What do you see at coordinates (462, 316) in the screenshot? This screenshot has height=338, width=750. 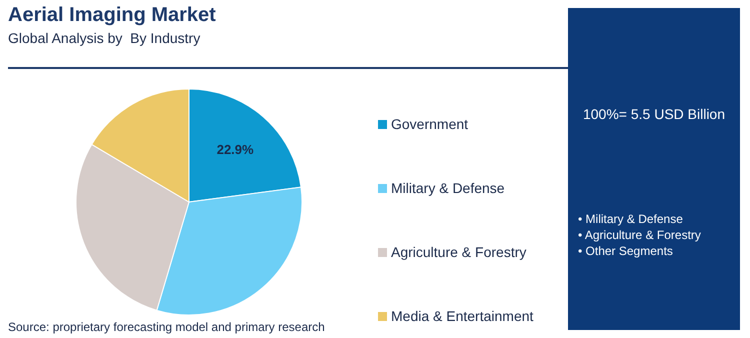 I see `legend-label: Media & Entertainment` at bounding box center [462, 316].